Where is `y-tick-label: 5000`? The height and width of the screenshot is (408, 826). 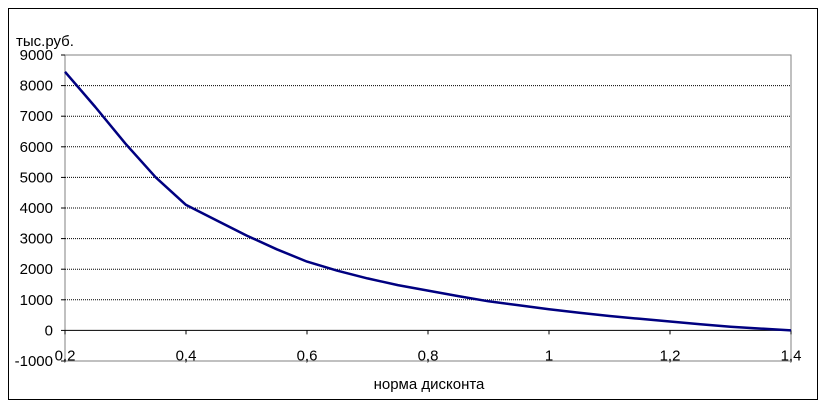
y-tick-label: 5000 is located at coordinates (36, 177).